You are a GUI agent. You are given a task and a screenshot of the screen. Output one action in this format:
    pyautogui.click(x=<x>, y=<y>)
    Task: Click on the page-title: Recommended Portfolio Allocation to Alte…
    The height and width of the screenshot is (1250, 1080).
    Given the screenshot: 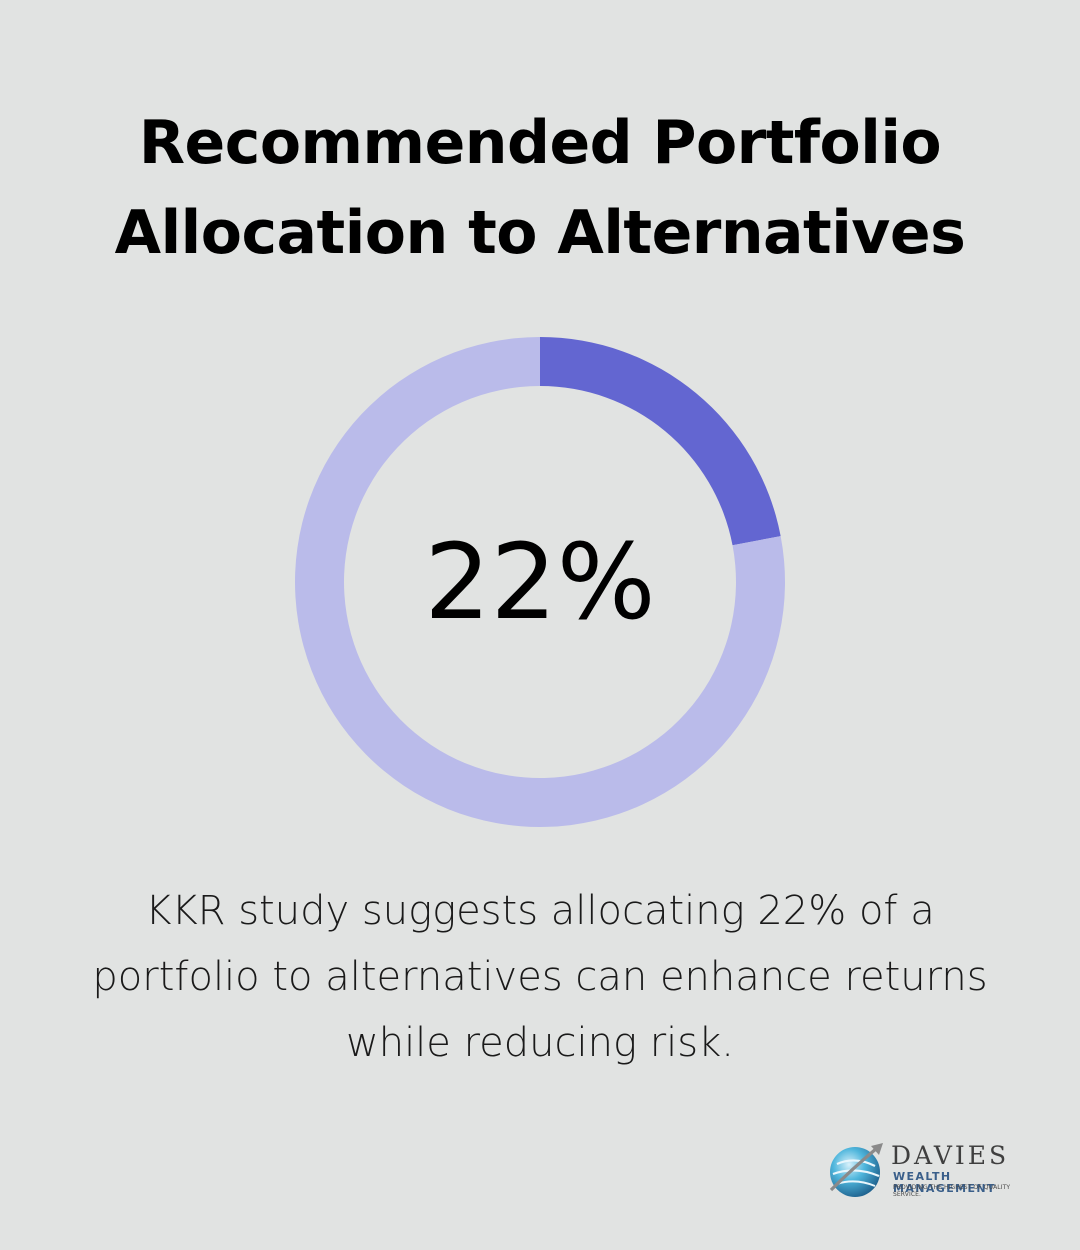 What is the action you would take?
    pyautogui.click(x=540, y=188)
    